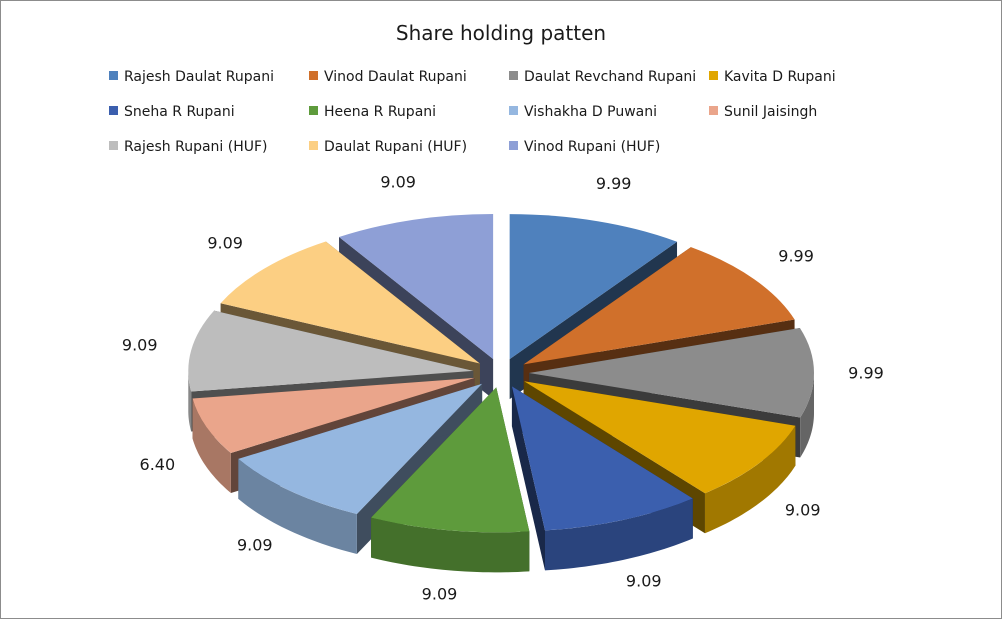 Image resolution: width=1002 pixels, height=619 pixels. Describe the element at coordinates (803, 509) in the screenshot. I see `data-label-kavita-d-rupani: 9.09` at that location.